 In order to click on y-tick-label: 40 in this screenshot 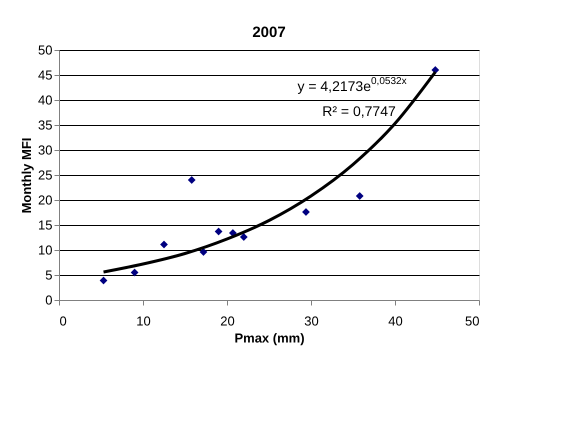, I will do `click(45, 100)`.